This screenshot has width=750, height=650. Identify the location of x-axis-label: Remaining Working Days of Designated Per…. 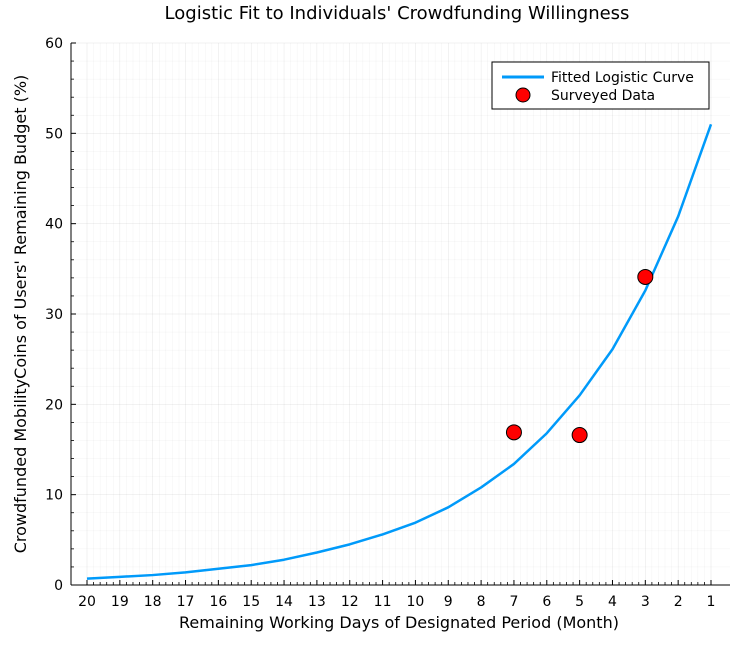
(399, 622).